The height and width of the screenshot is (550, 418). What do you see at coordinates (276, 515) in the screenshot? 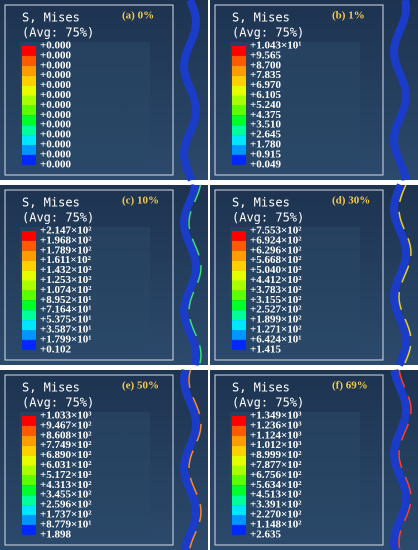
I see `contour-level: +2.270×10²` at bounding box center [276, 515].